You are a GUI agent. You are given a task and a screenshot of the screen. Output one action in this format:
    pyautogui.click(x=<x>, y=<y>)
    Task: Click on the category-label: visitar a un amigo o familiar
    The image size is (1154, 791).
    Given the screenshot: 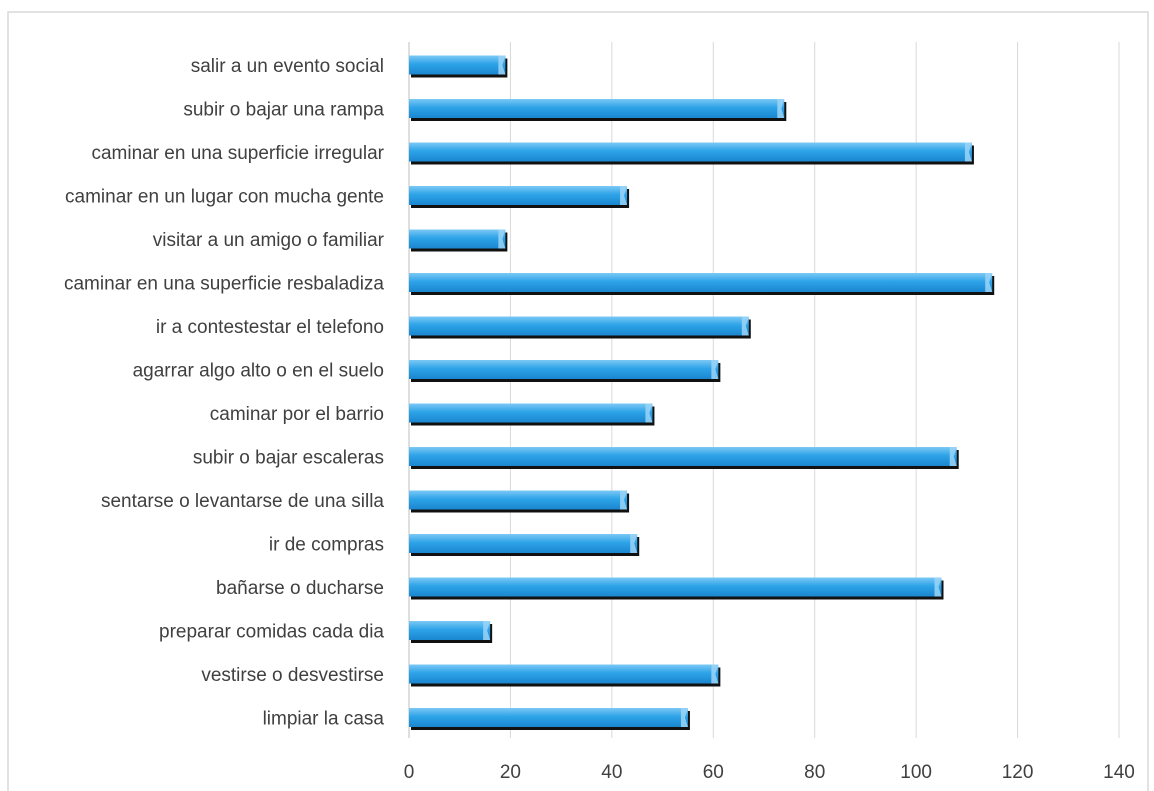 What is the action you would take?
    pyautogui.click(x=269, y=240)
    